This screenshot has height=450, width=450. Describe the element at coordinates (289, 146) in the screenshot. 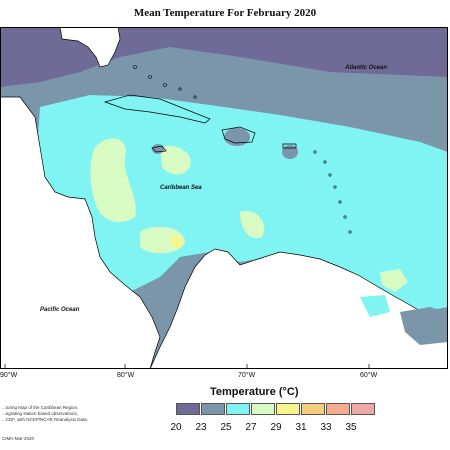

I see `land-puerto-rico` at that location.